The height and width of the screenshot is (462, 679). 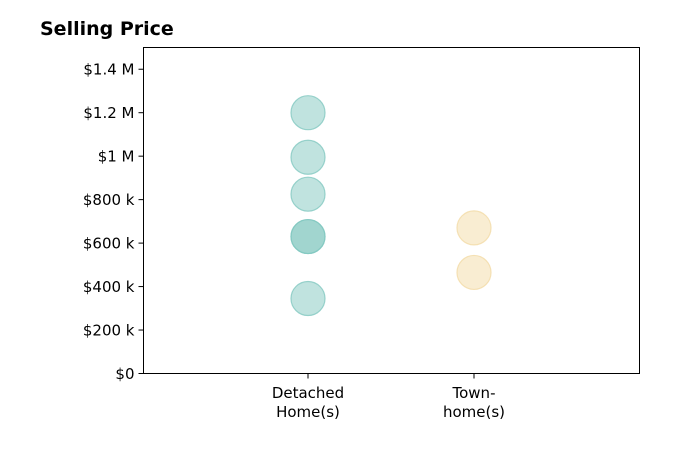 What do you see at coordinates (109, 287) in the screenshot?
I see `y-tick-label: $400 k` at bounding box center [109, 287].